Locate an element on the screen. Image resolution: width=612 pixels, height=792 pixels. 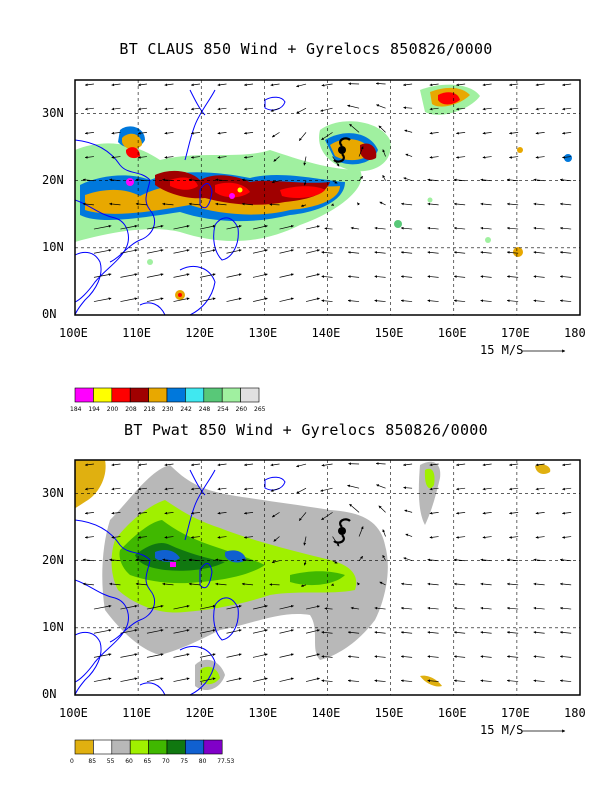
colorbar-label: 248 is located at coordinates (204, 409).